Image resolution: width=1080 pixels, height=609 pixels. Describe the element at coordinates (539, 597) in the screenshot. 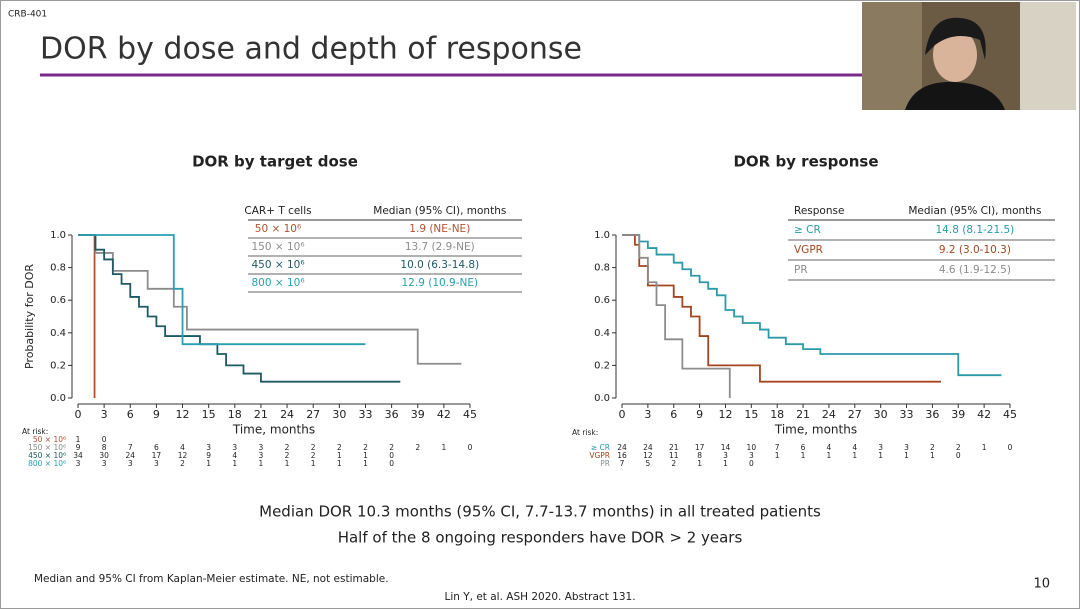

I see `citation: Lin Y, et al. ASH 2020. Abstract 131.` at that location.